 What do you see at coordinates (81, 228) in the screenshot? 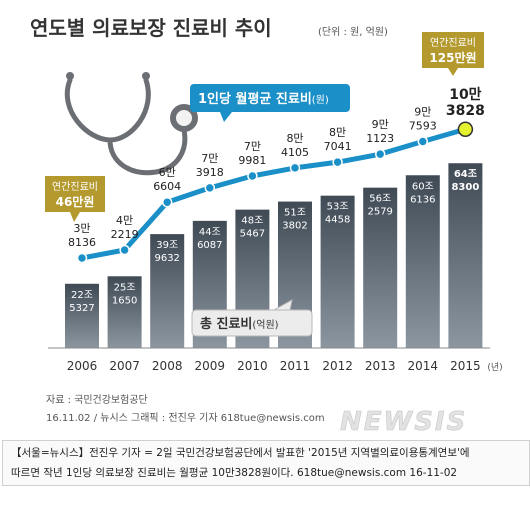
I see `line-value-2006-a: 3만` at bounding box center [81, 228].